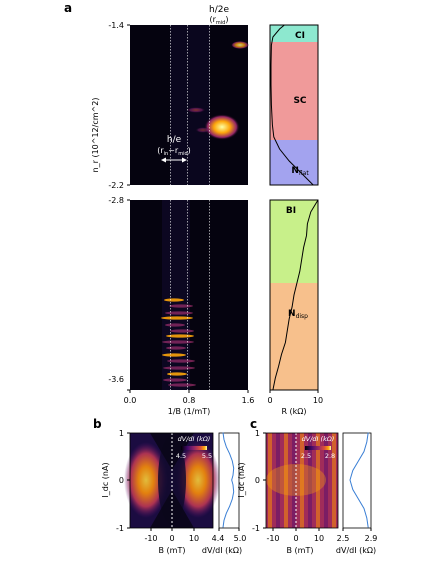  Describe the element at coordinates (356, 550) in the screenshot. I see `c-profile-xlabel: dV/dI (kΩ)` at that location.